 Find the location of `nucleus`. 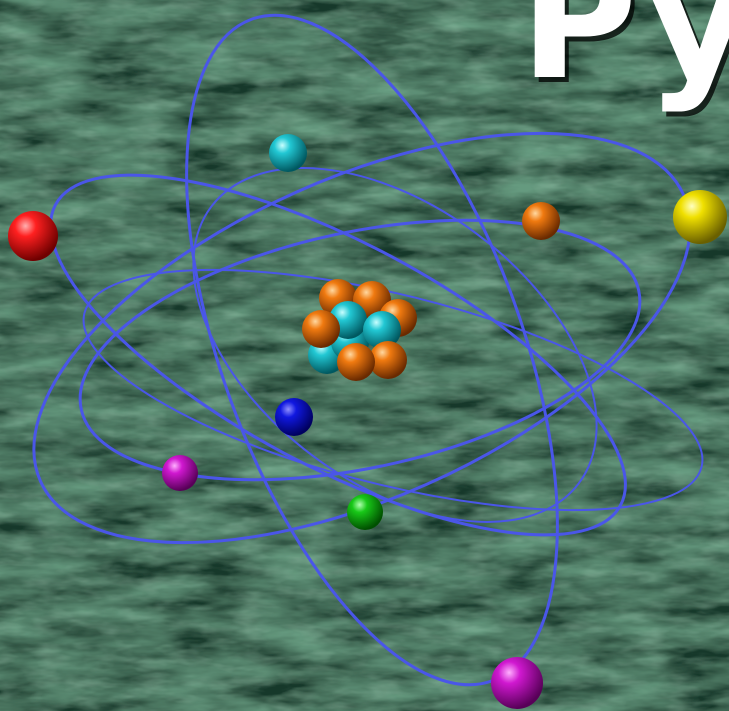

nucleus is located at coordinates (359, 330).